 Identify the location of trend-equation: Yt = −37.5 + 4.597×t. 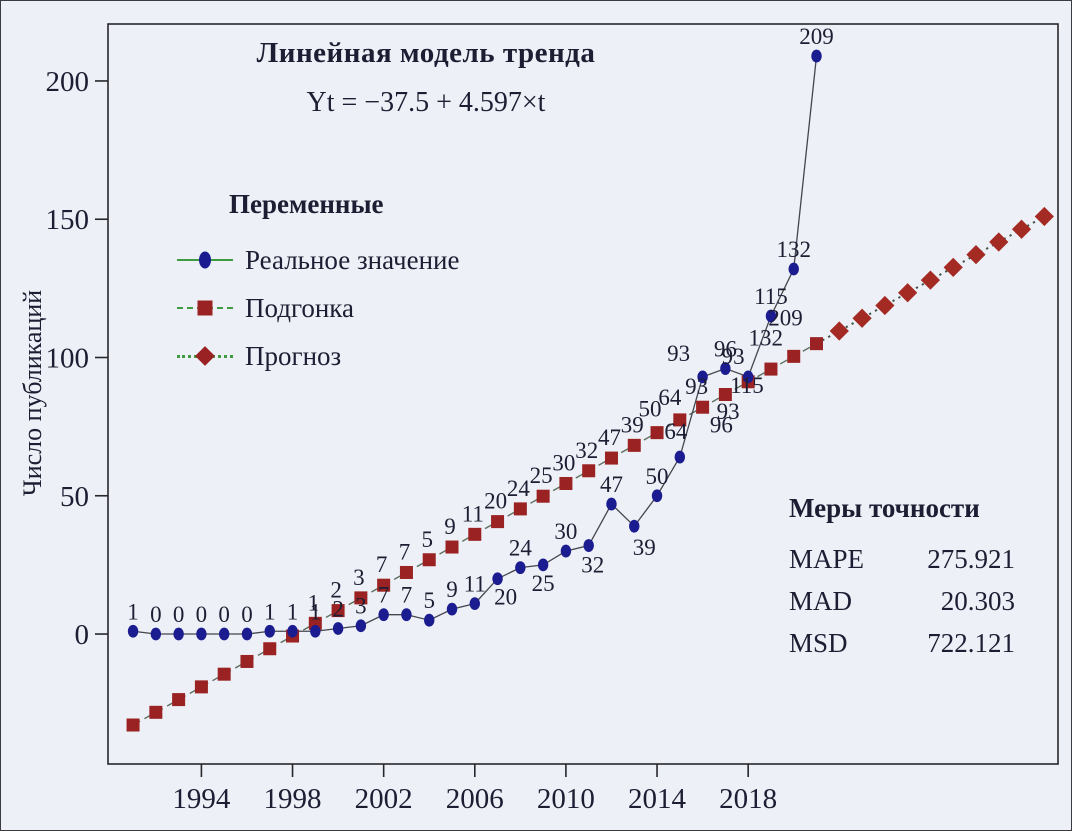
(426, 102).